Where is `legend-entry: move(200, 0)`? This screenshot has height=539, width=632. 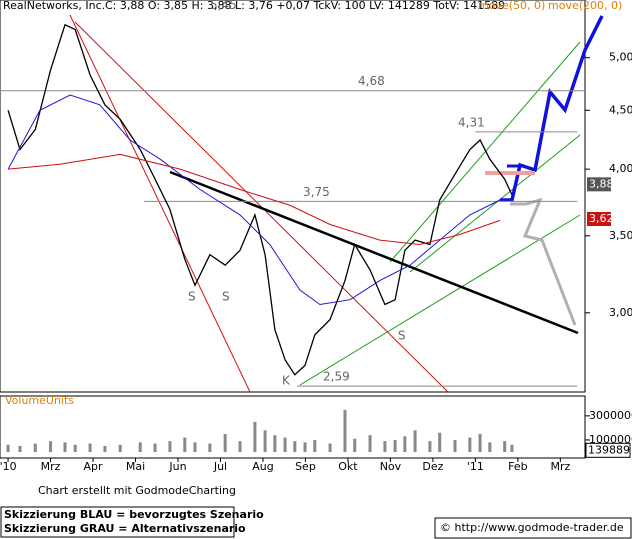
legend-entry: move(200, 0) is located at coordinates (585, 6).